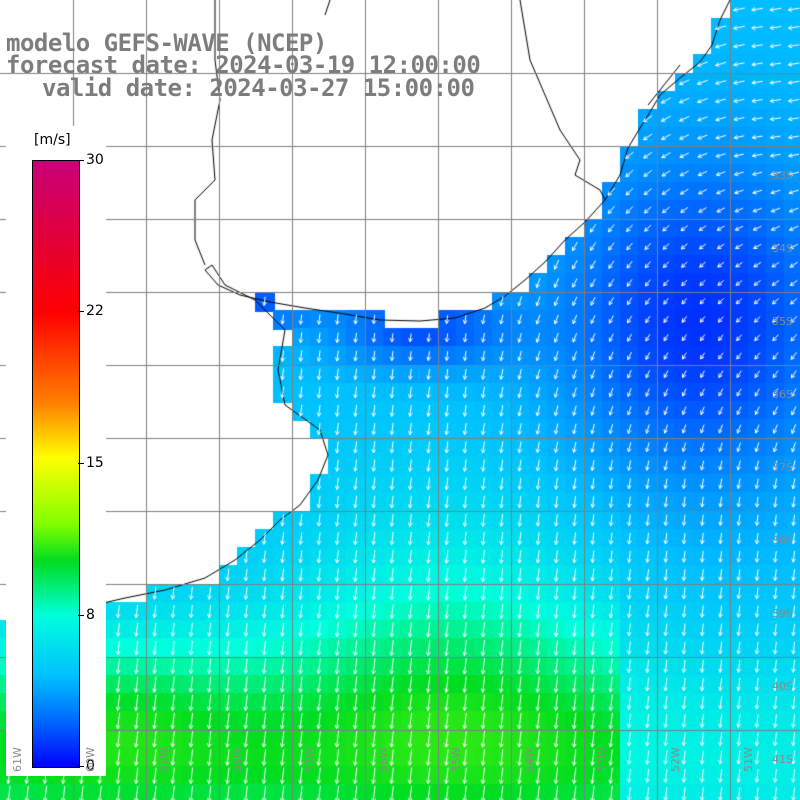  What do you see at coordinates (782, 759) in the screenshot?
I see `lat-label: 41S` at bounding box center [782, 759].